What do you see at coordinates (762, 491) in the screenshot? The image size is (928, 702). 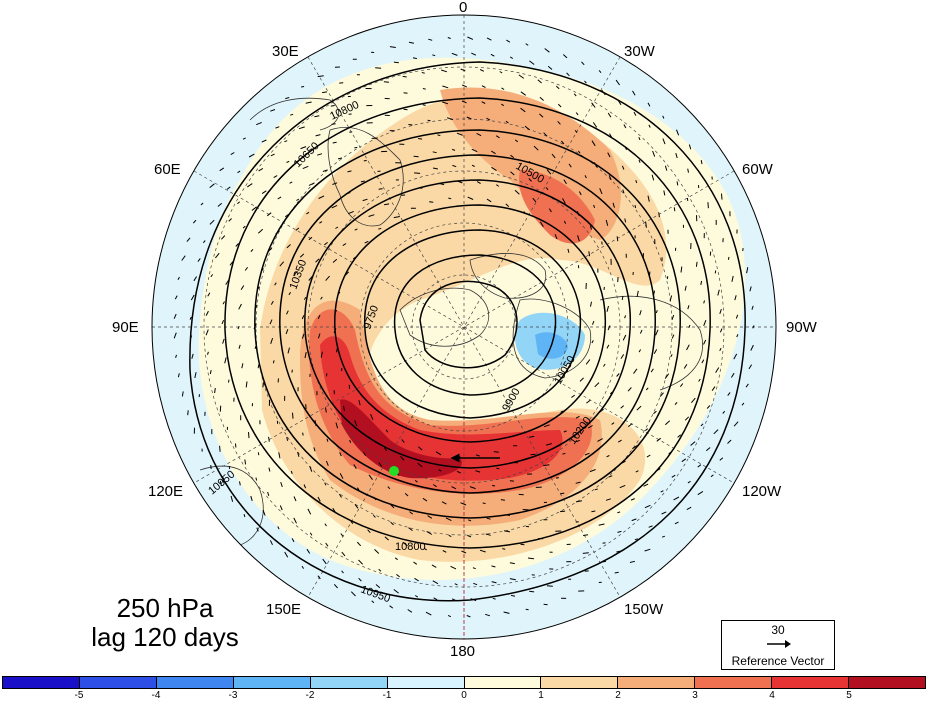 I see `lon-label-120w: 120W` at bounding box center [762, 491].